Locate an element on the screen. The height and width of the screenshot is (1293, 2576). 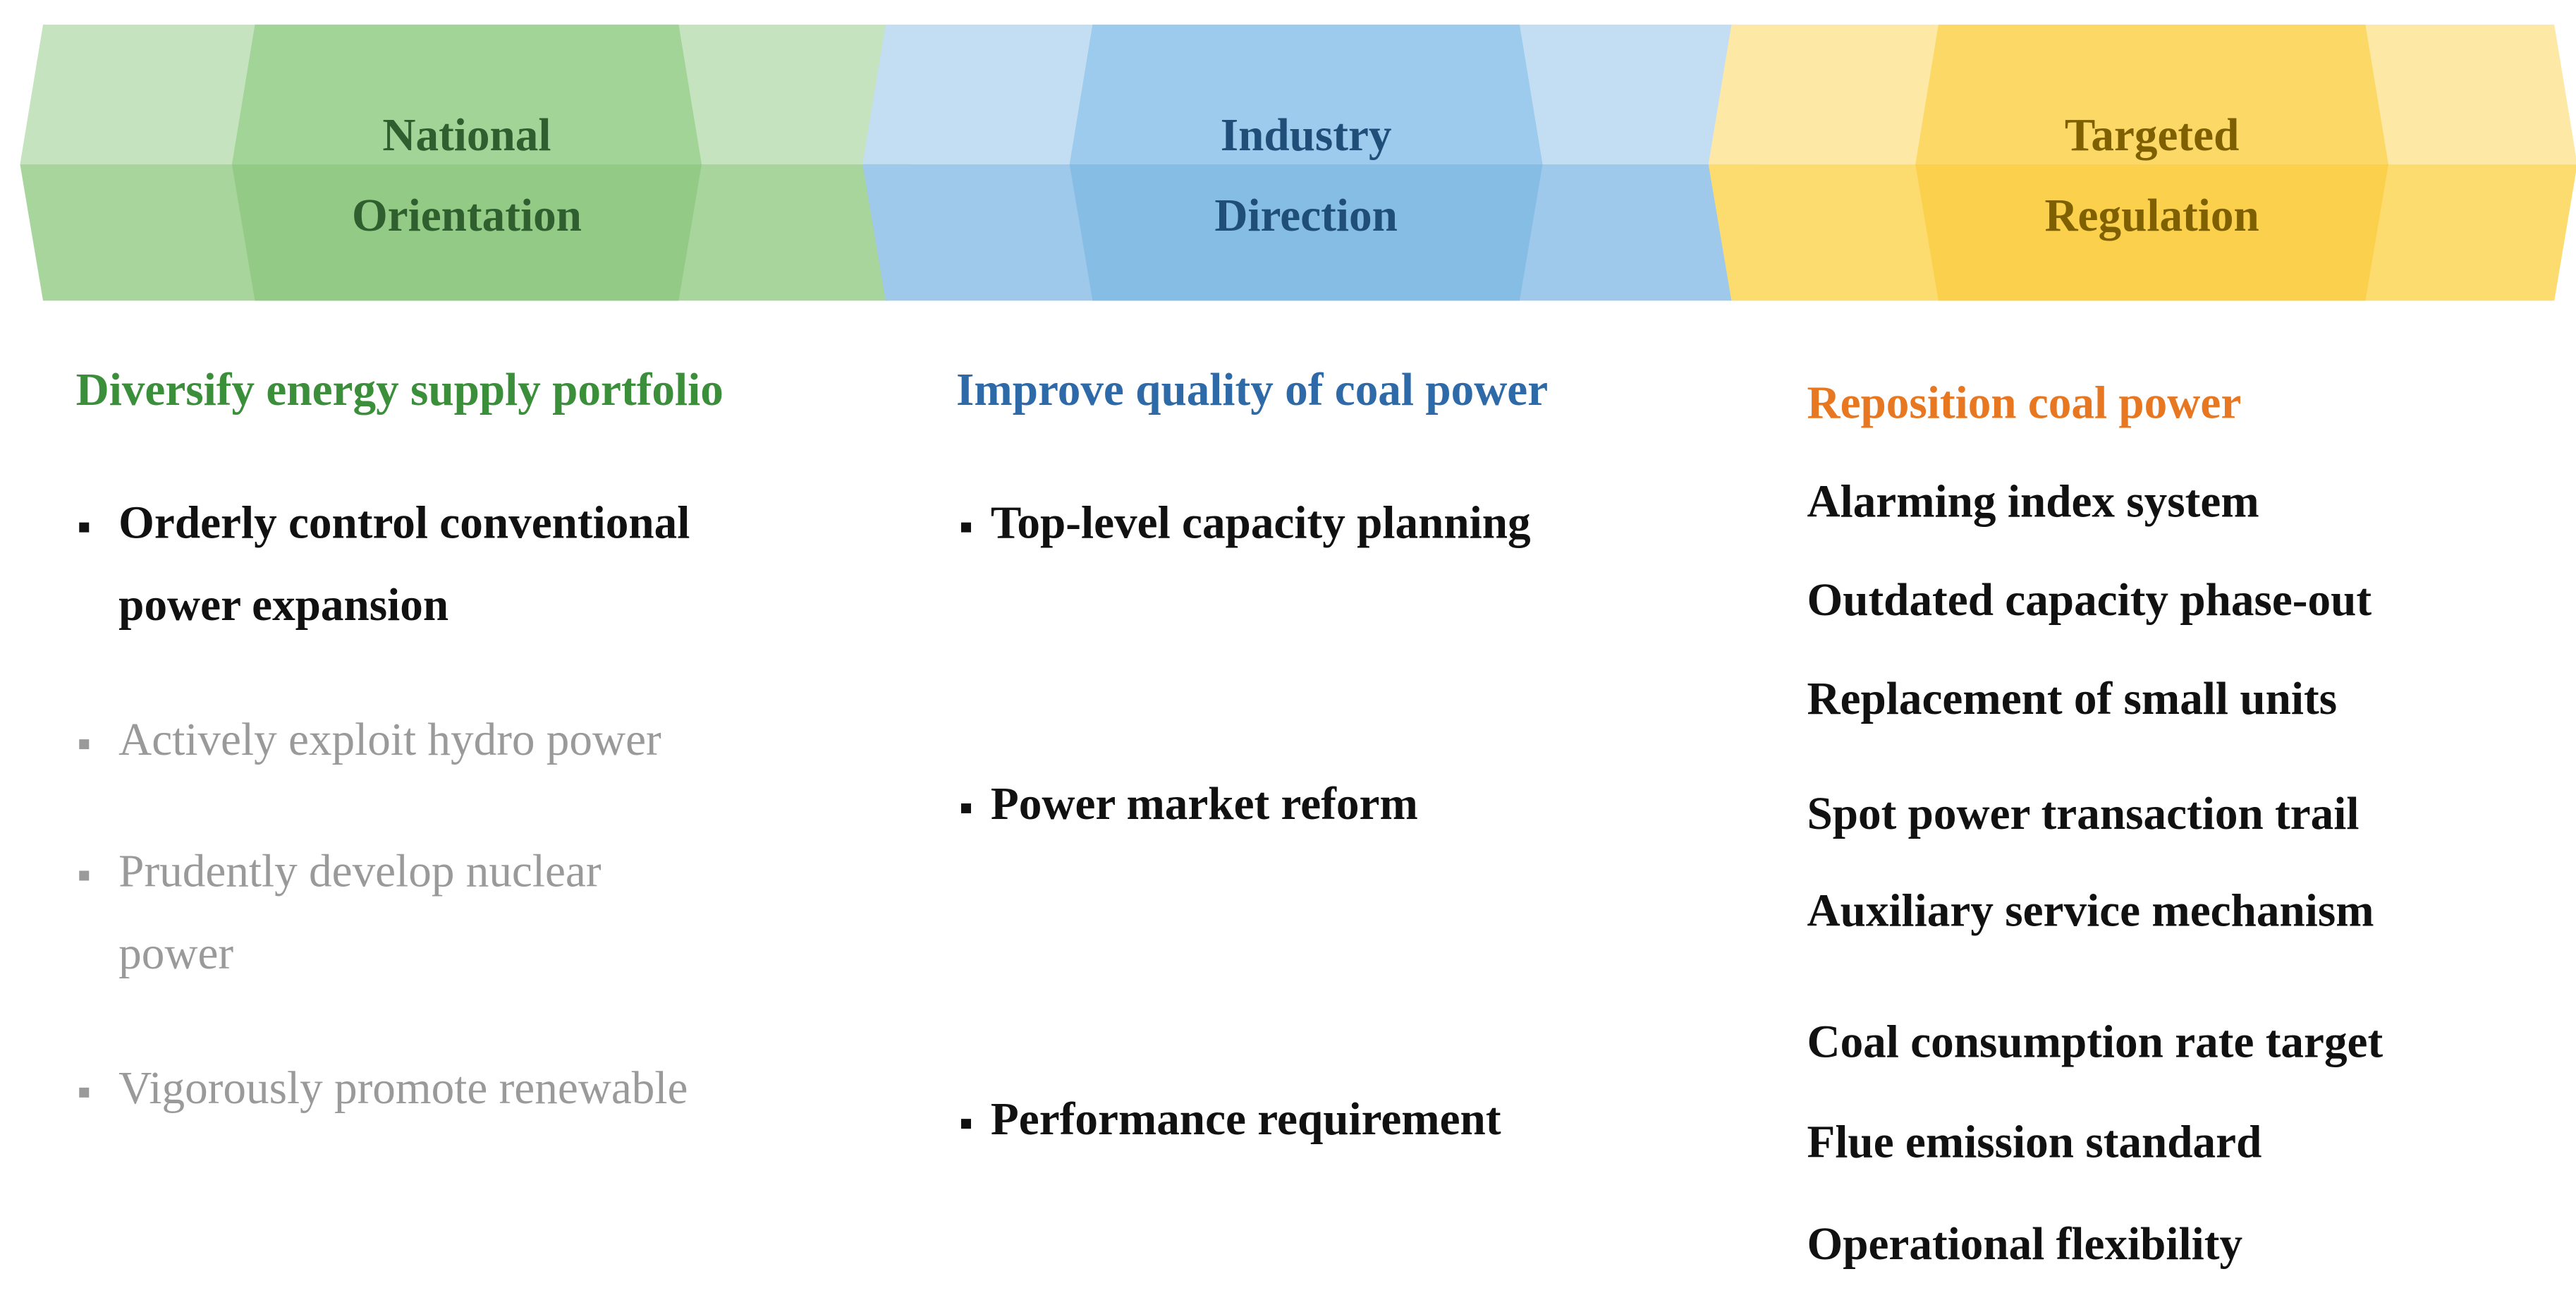
header-label: Targeted is located at coordinates (2153, 135).